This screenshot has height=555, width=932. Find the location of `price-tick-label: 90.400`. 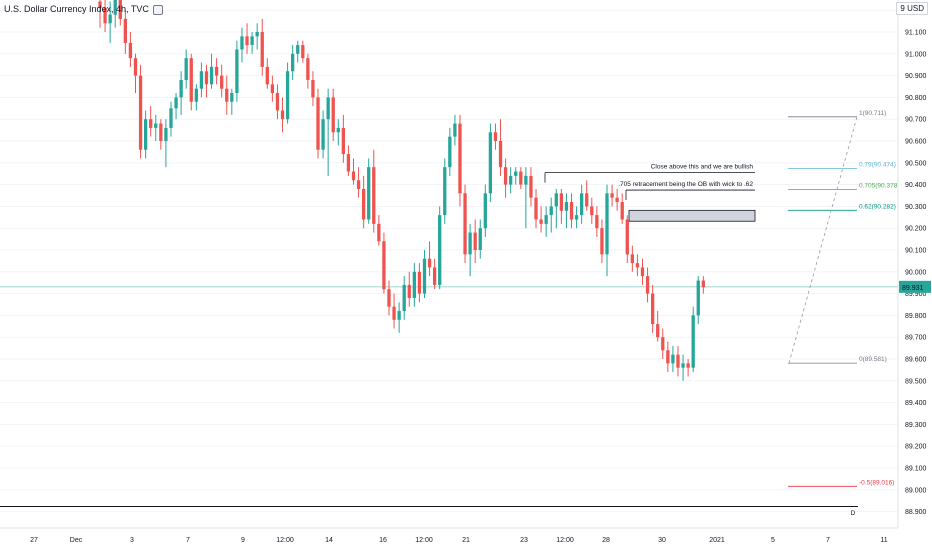

price-tick-label: 90.400 is located at coordinates (916, 185).